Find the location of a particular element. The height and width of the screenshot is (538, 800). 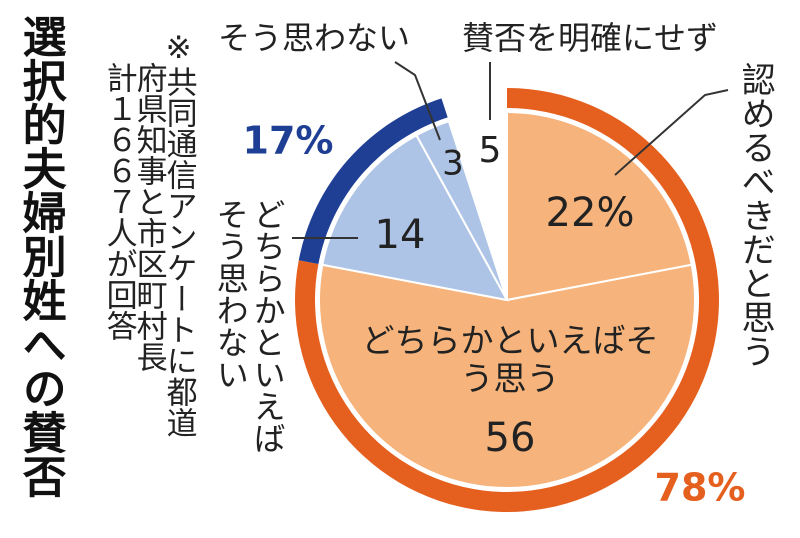

category-label: どちらかといえばそう思う is located at coordinates (510, 359).